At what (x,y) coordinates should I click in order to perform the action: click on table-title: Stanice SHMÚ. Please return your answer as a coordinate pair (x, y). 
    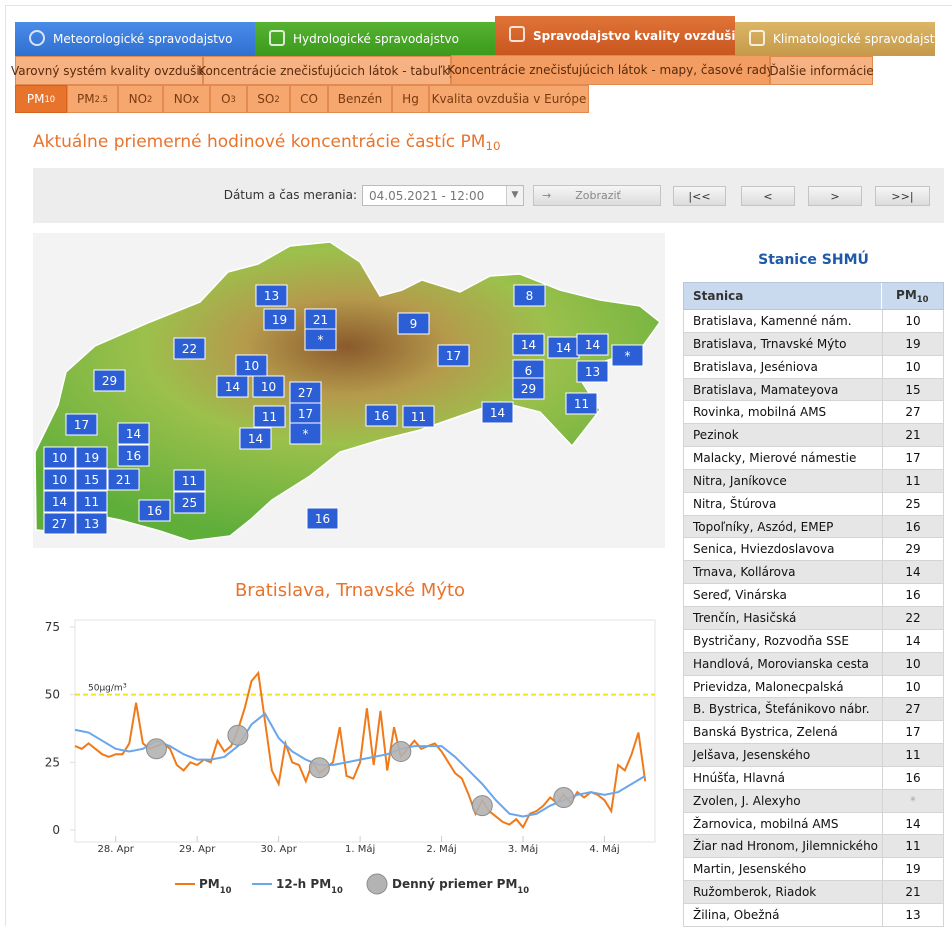
    Looking at the image, I should click on (813, 260).